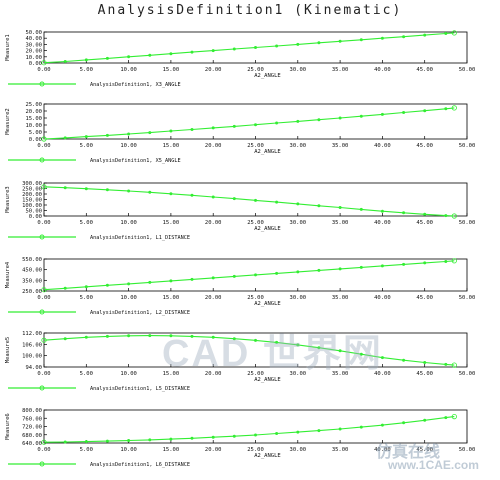 The width and height of the screenshot is (500, 480). I want to click on legend-label: AnalysisDefinition1, L5_DISTANCE, so click(140, 389).